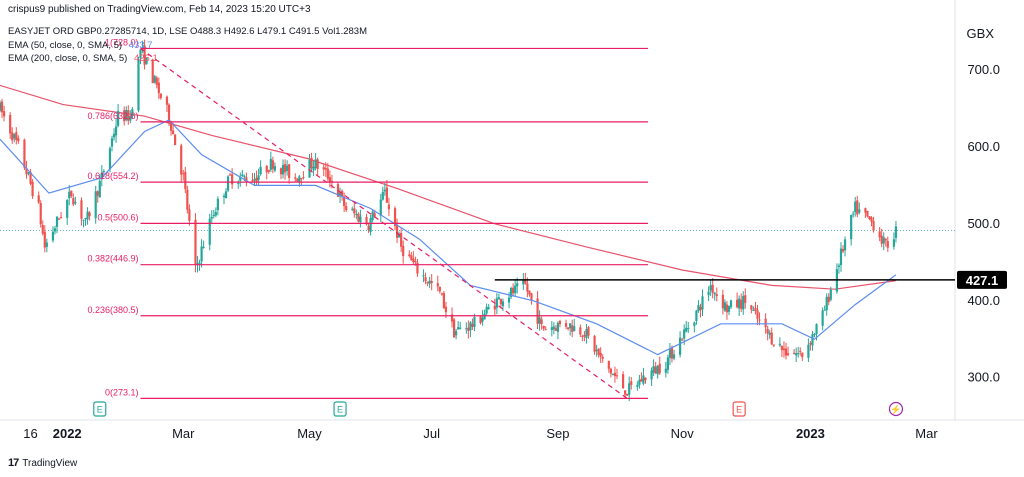 This screenshot has width=1024, height=477. Describe the element at coordinates (42, 463) in the screenshot. I see `tradingview-logo: 17 TradingView` at that location.